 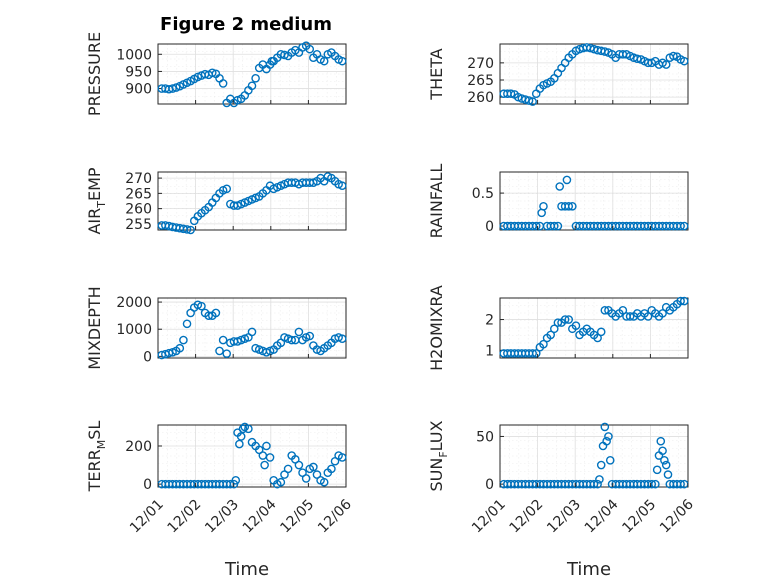 I want to click on y-axis-label: TERRMSL, so click(x=96, y=457).